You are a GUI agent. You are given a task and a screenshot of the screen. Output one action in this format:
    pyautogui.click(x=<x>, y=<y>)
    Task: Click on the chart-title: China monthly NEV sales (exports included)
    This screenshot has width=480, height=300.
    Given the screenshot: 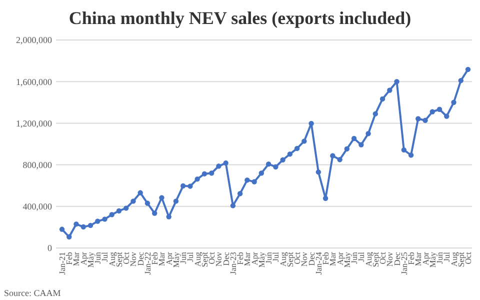 What is the action you would take?
    pyautogui.click(x=240, y=18)
    